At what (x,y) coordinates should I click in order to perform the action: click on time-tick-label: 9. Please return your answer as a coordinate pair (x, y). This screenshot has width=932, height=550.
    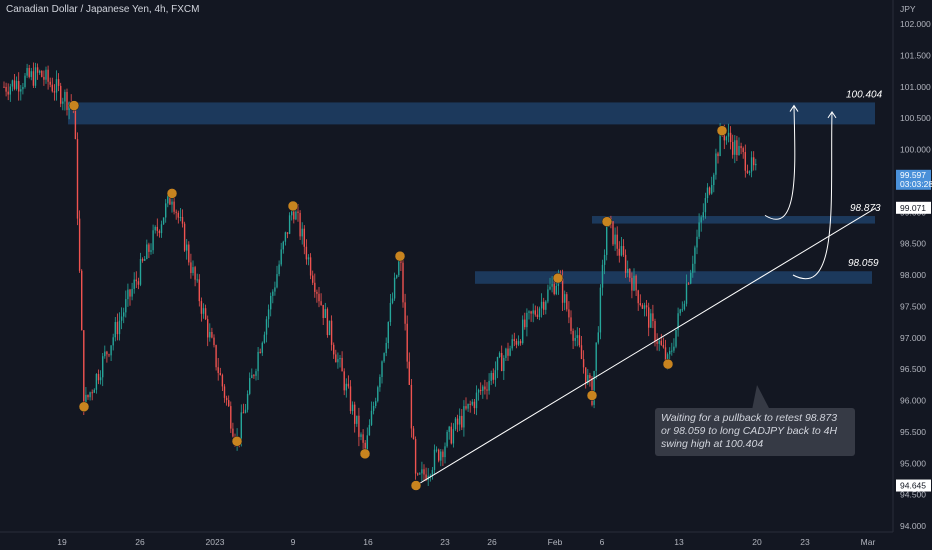
    Looking at the image, I should click on (293, 542).